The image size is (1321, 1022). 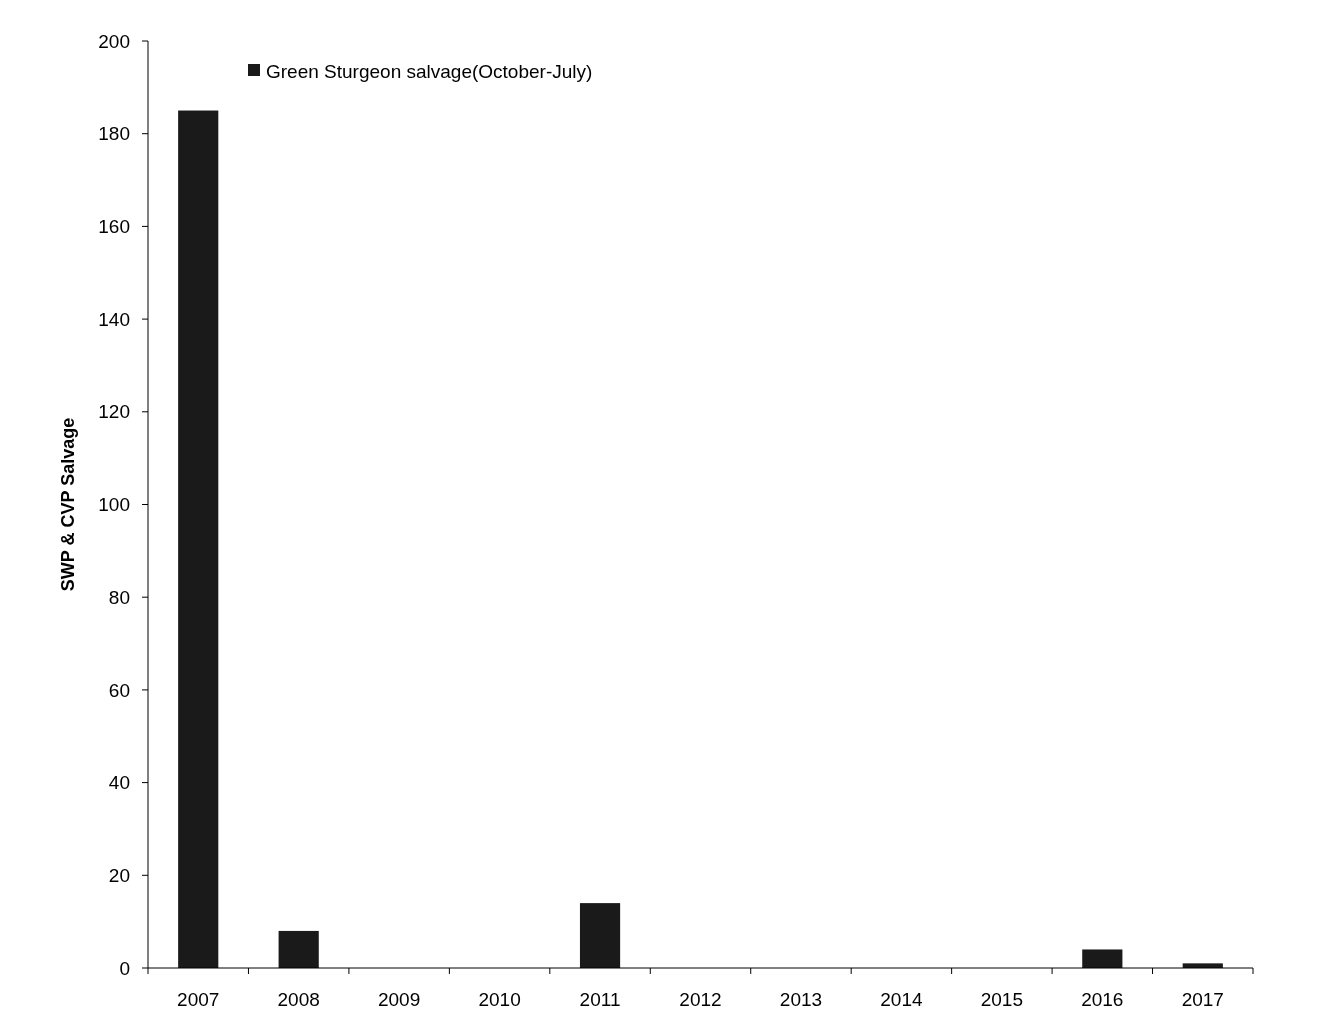 What do you see at coordinates (119, 597) in the screenshot?
I see `y-tick-label: 80` at bounding box center [119, 597].